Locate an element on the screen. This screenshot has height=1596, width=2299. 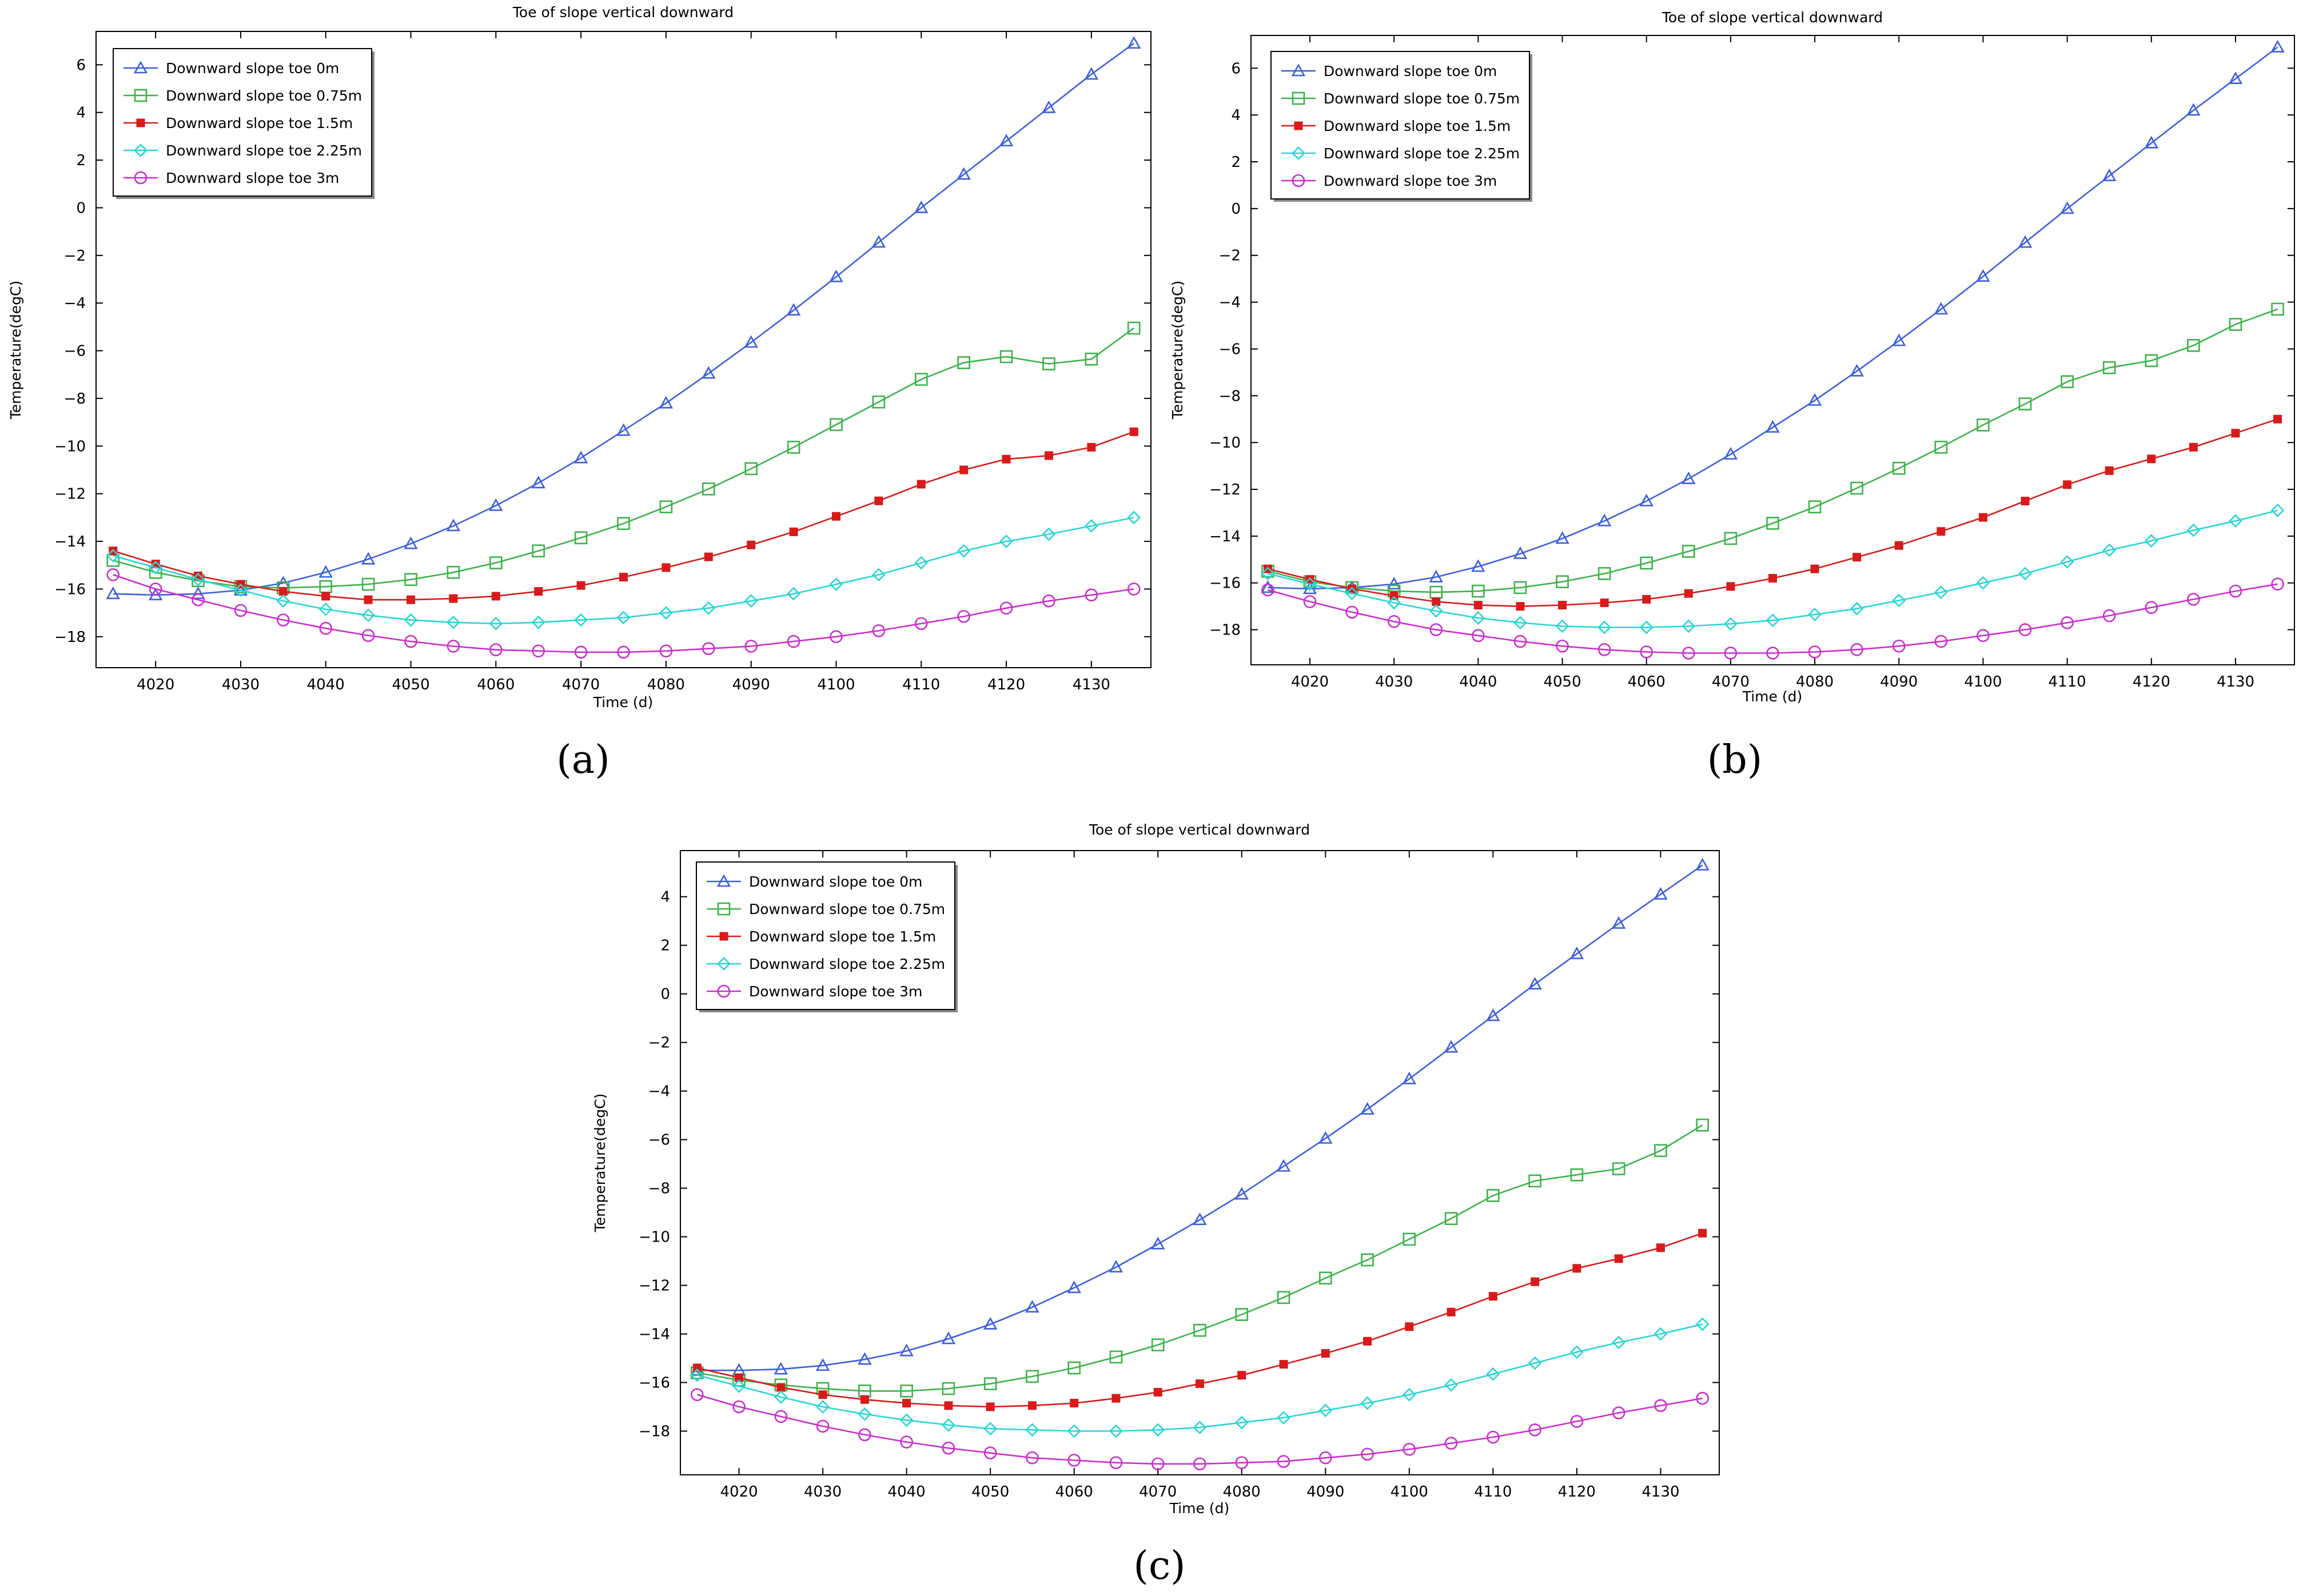
x-axis-label: Time (d) is located at coordinates (1772, 696).